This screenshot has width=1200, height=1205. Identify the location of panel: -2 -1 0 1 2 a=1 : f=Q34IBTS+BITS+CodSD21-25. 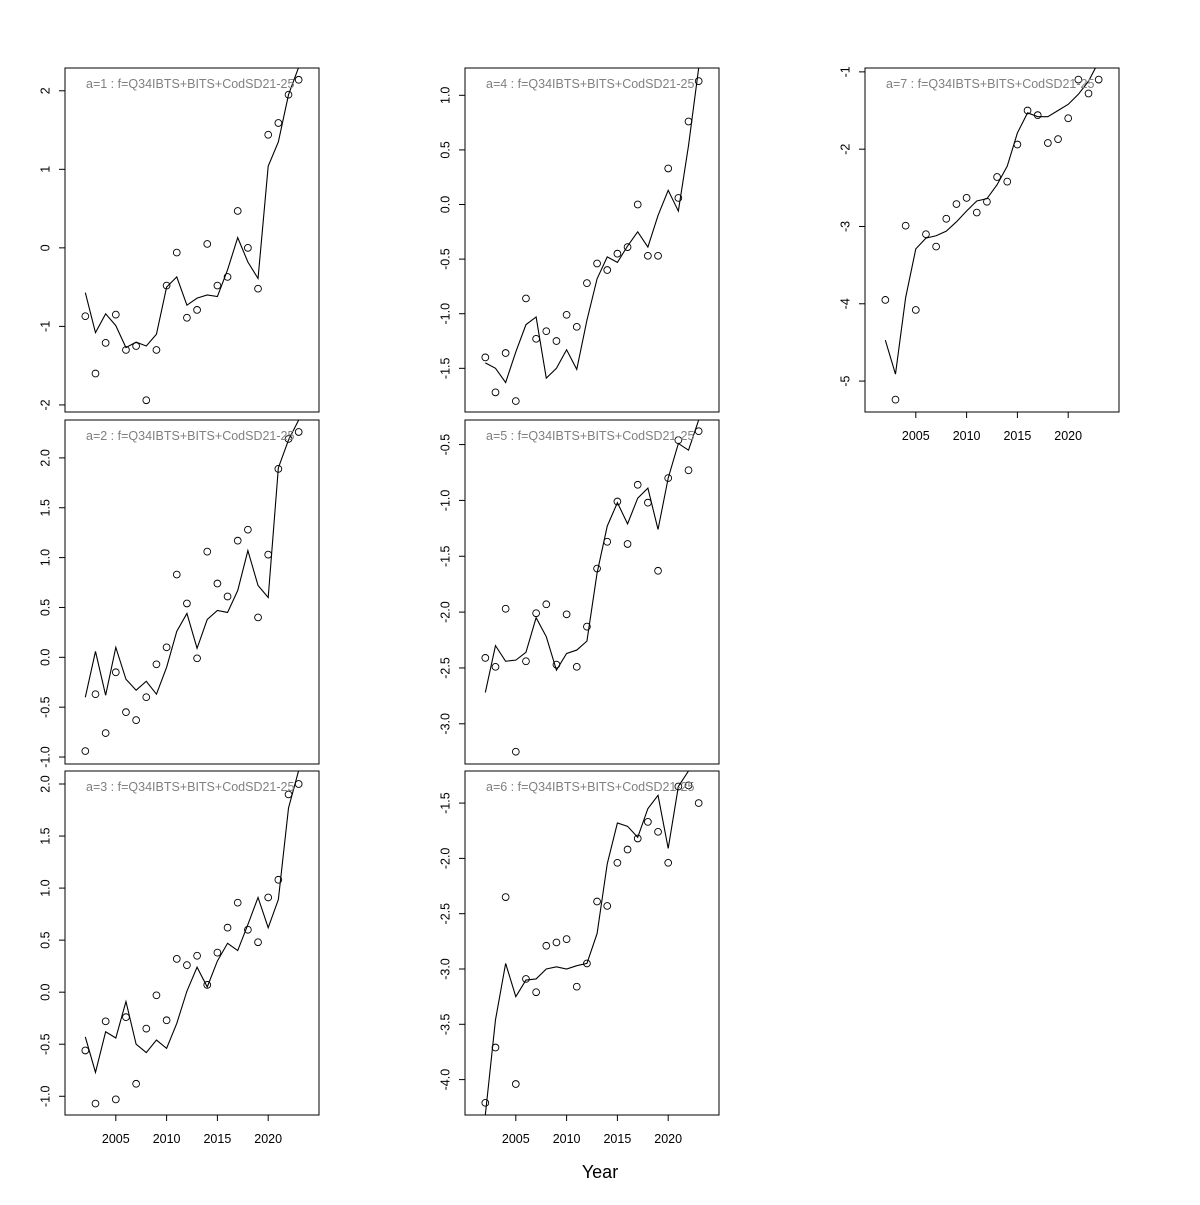
(179, 240).